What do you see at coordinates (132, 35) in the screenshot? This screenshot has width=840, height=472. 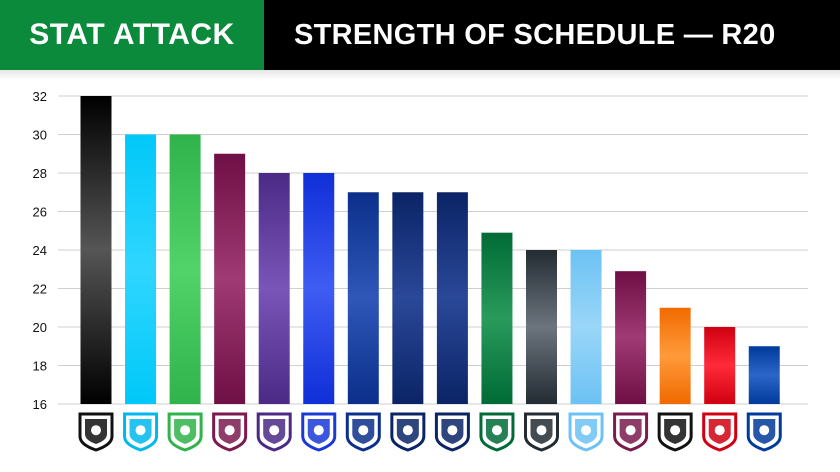 I see `section-label: STAT ATTACK` at bounding box center [132, 35].